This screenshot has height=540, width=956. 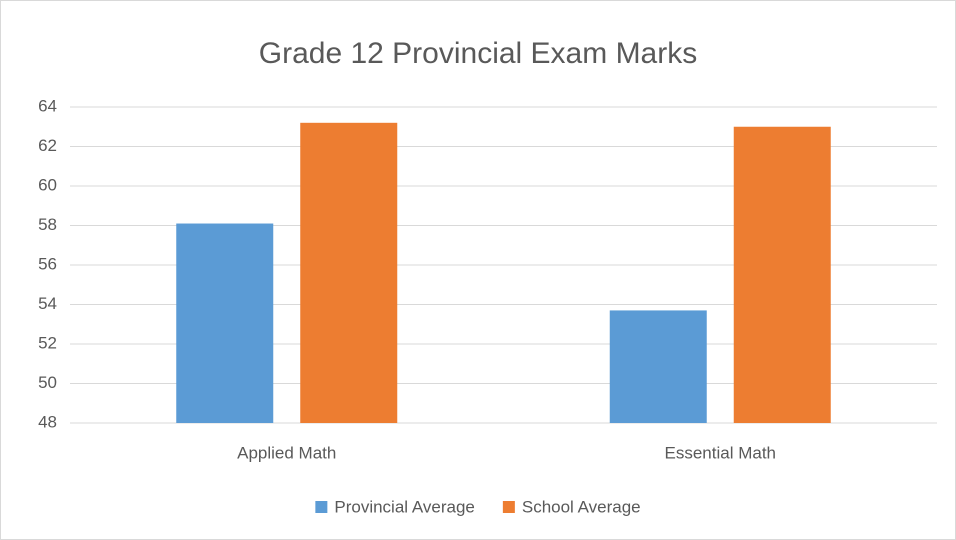 What do you see at coordinates (47, 421) in the screenshot?
I see `y-tick-label: 48` at bounding box center [47, 421].